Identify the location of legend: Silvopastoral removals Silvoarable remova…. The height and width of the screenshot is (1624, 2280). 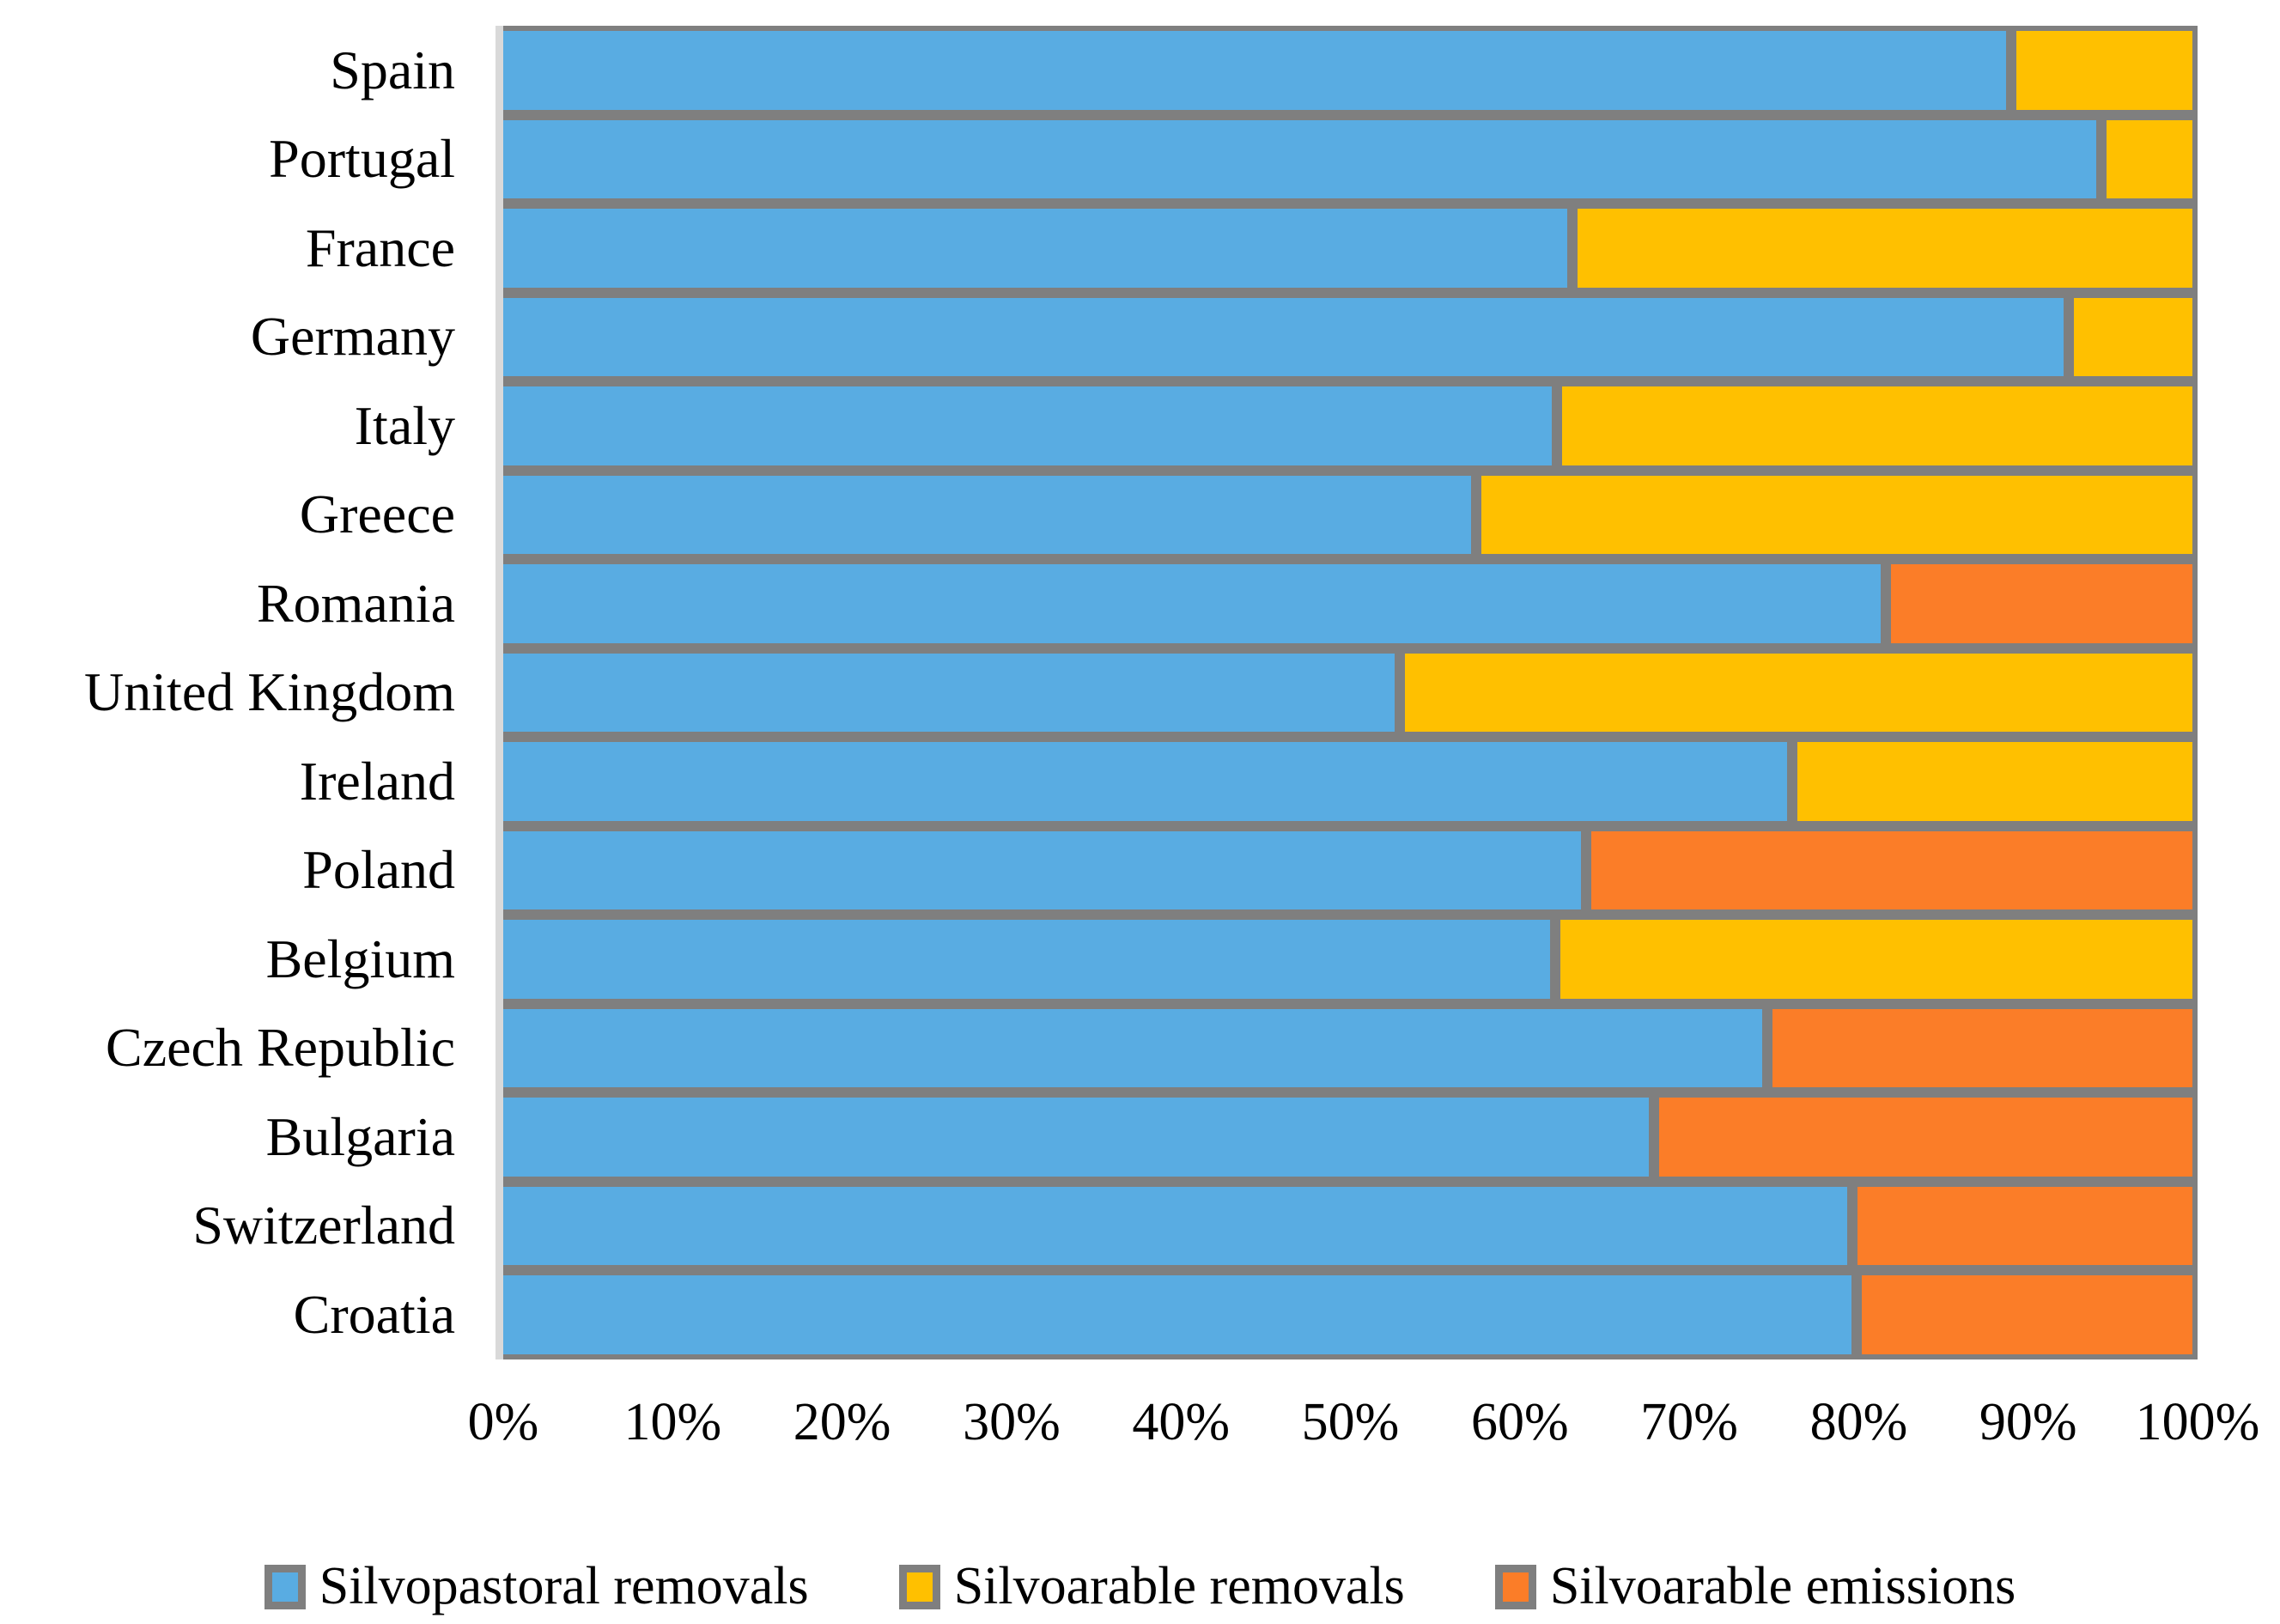
(1140, 1586).